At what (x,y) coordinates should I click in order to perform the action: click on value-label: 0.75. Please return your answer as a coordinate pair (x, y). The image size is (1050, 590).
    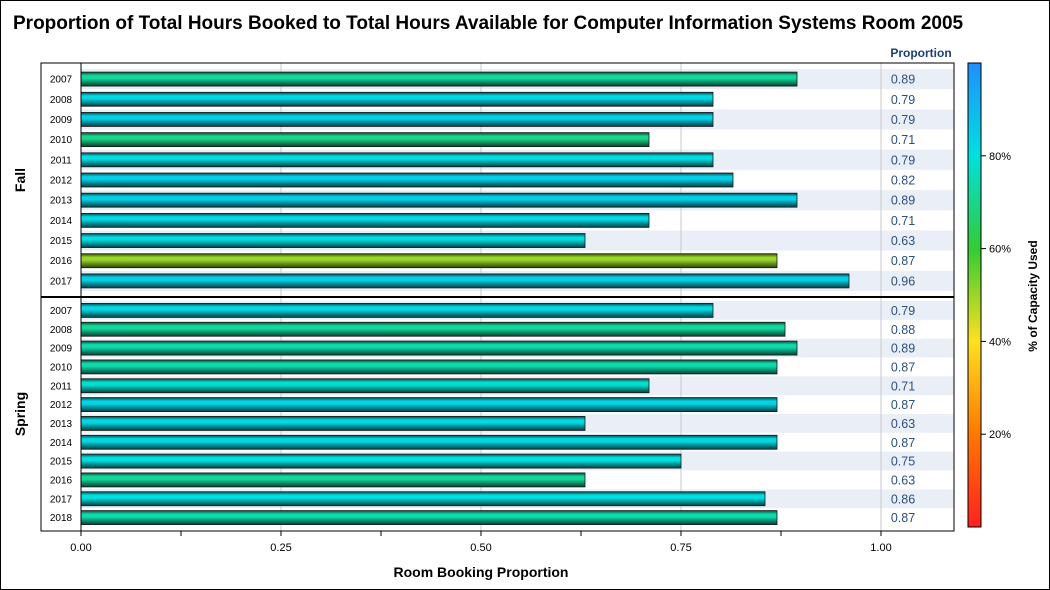
    Looking at the image, I should click on (903, 462).